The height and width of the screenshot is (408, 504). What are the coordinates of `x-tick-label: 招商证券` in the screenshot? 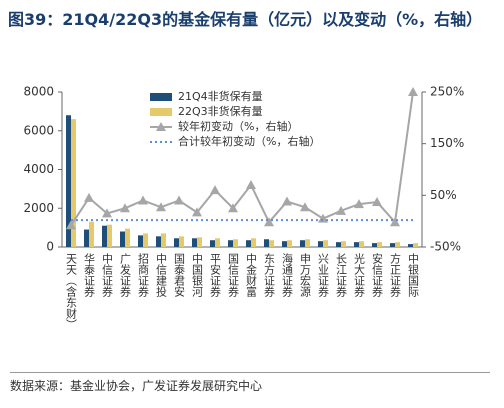 It's located at (143, 274).